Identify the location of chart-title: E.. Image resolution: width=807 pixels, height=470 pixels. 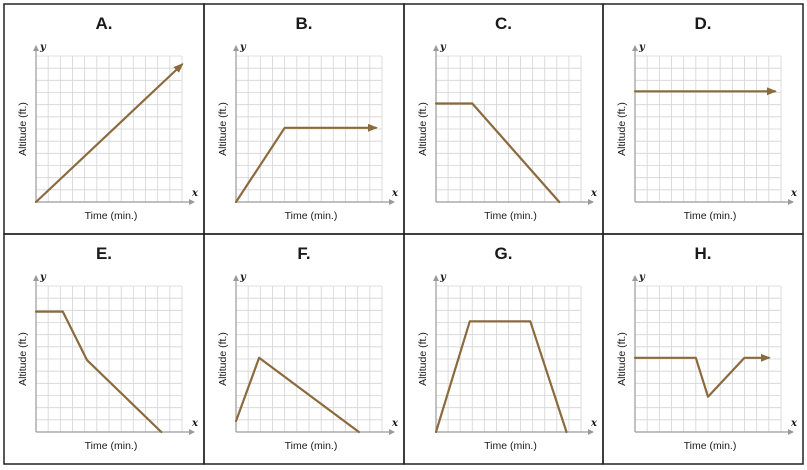
(104, 253).